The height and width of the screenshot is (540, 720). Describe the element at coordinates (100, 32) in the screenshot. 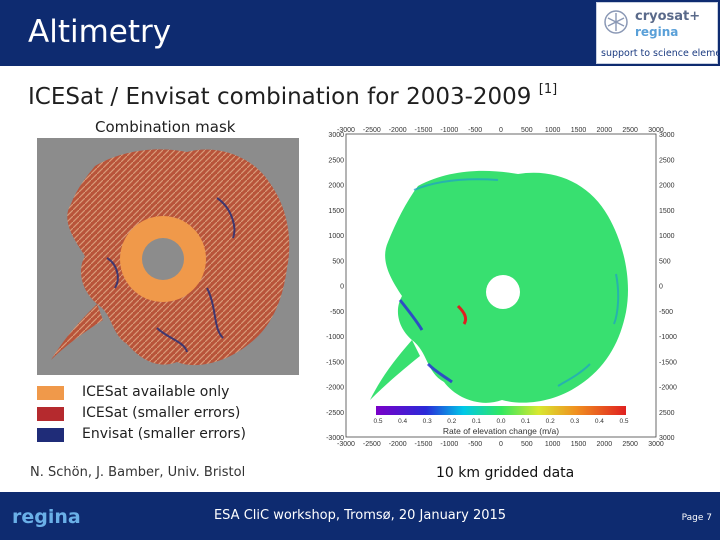

I see `header-title: Altimetry` at that location.